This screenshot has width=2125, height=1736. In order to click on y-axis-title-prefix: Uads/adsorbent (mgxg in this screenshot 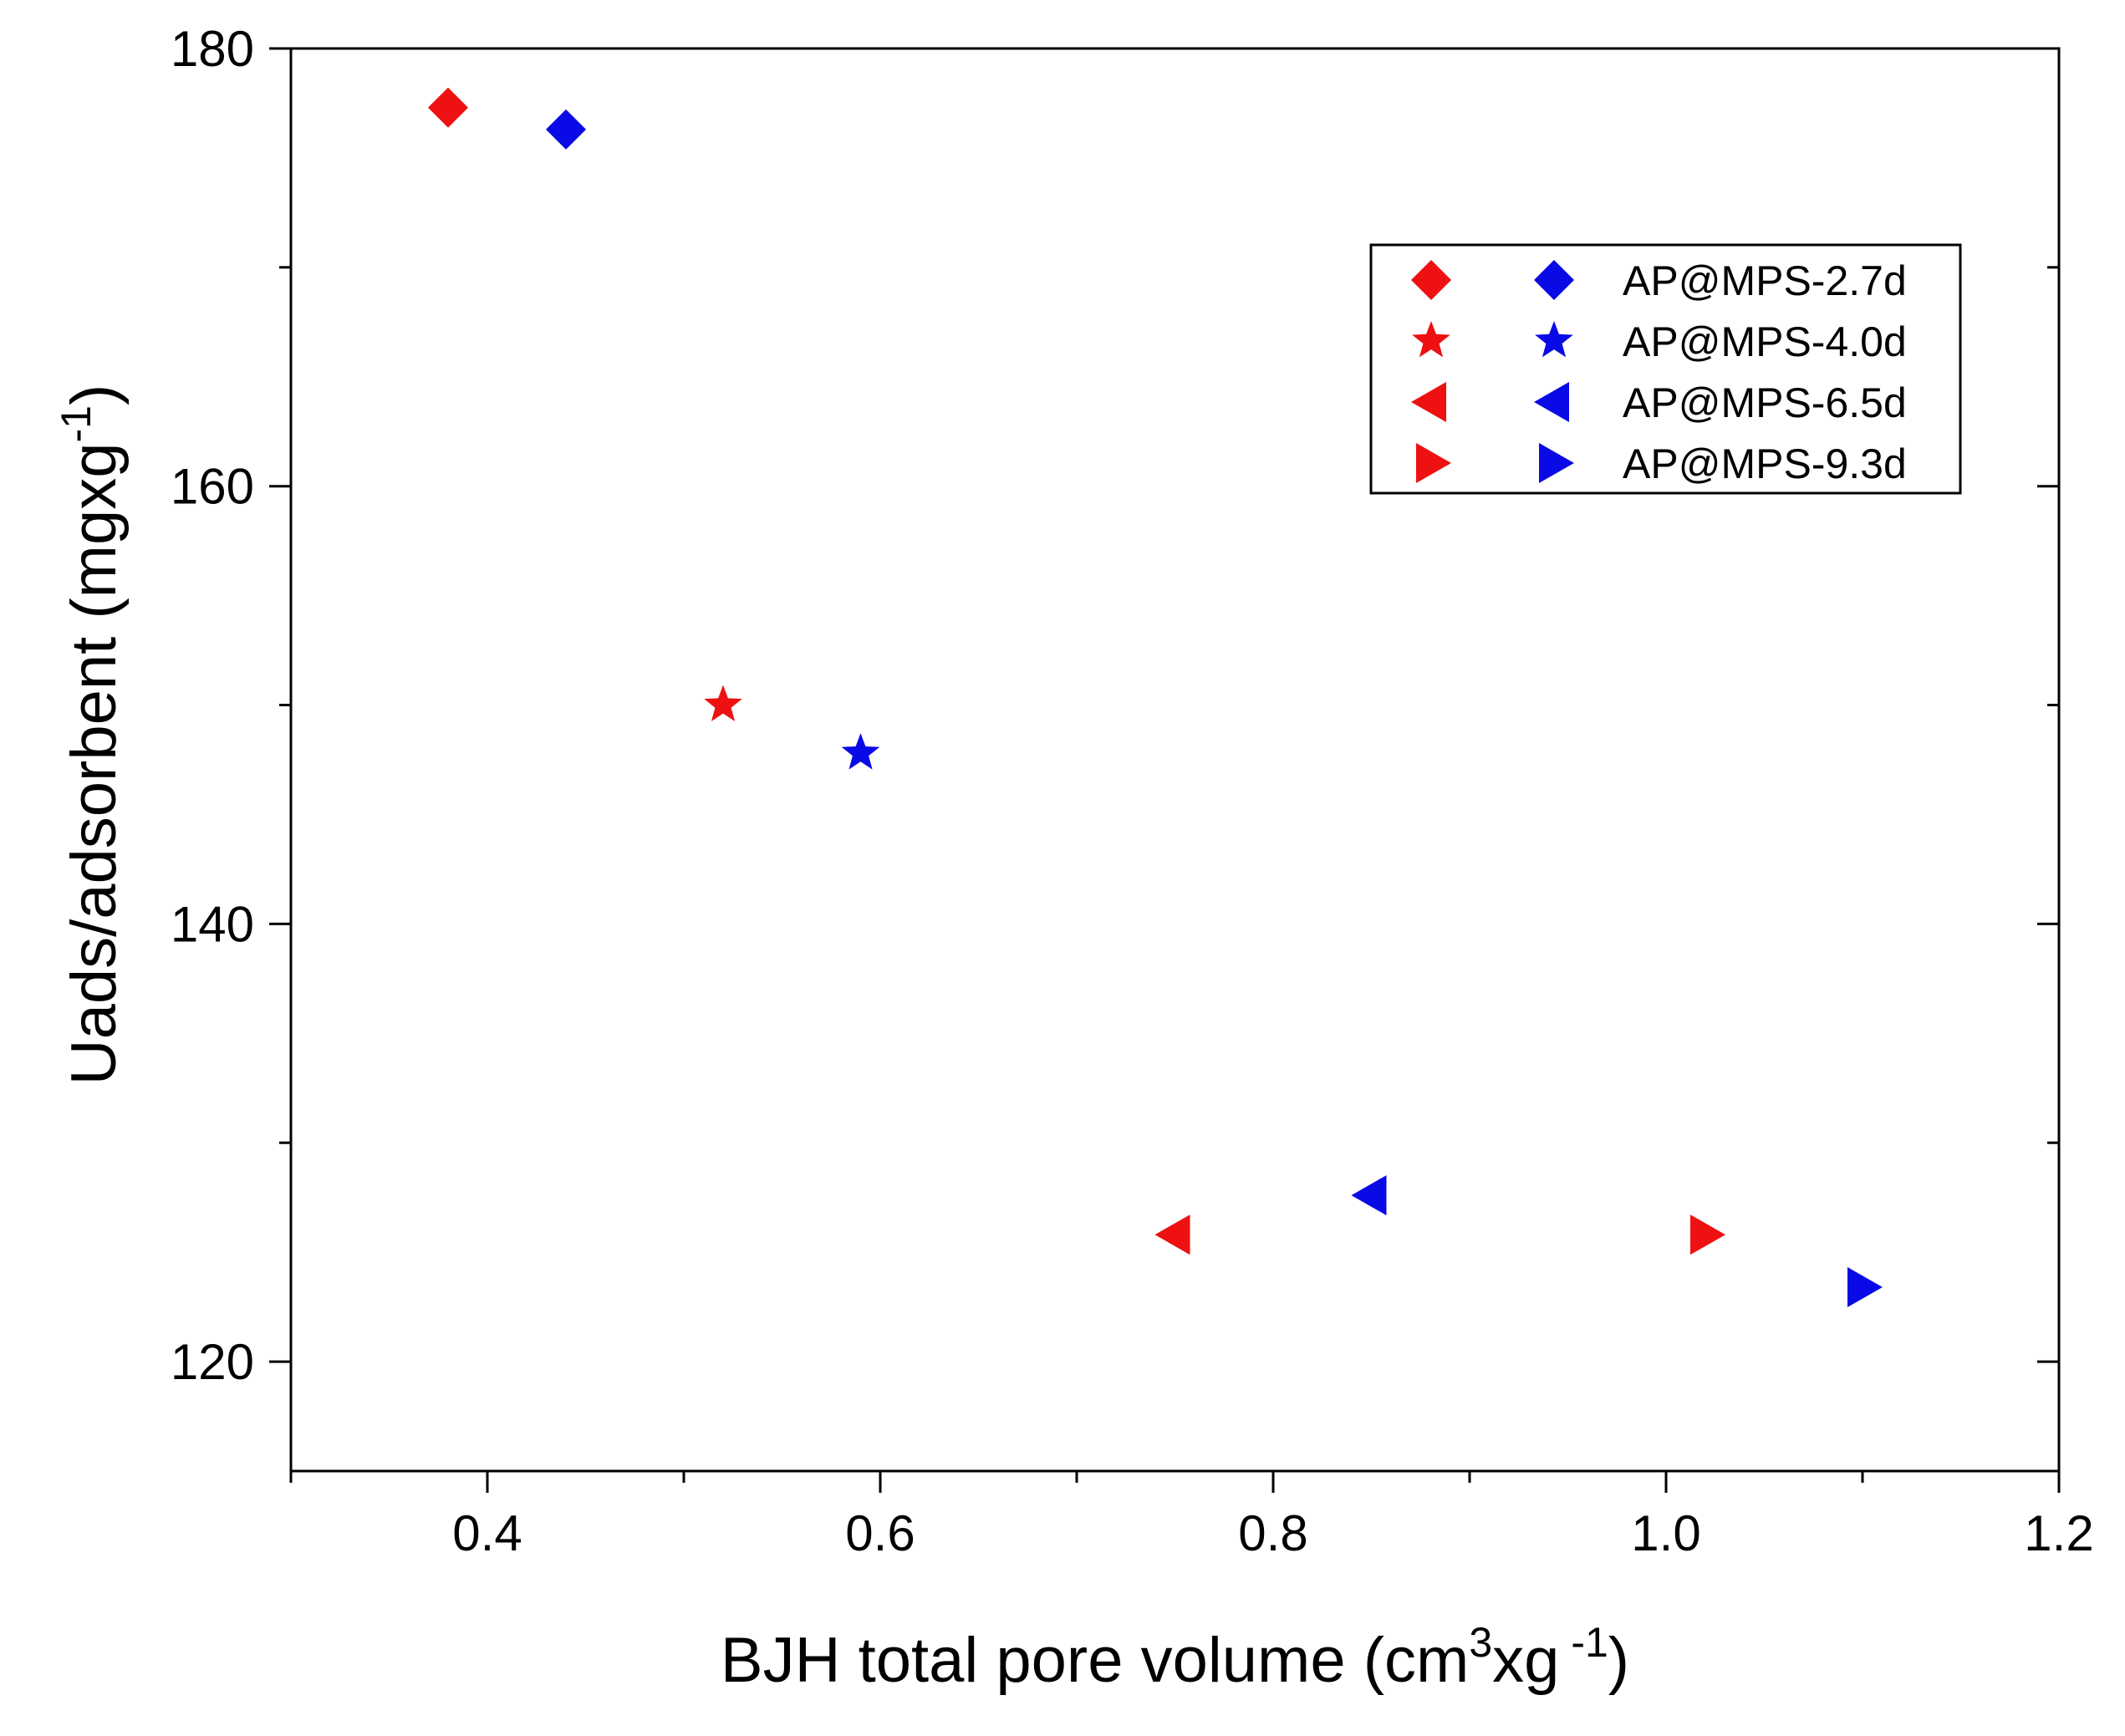, I will do `click(94, 763)`.